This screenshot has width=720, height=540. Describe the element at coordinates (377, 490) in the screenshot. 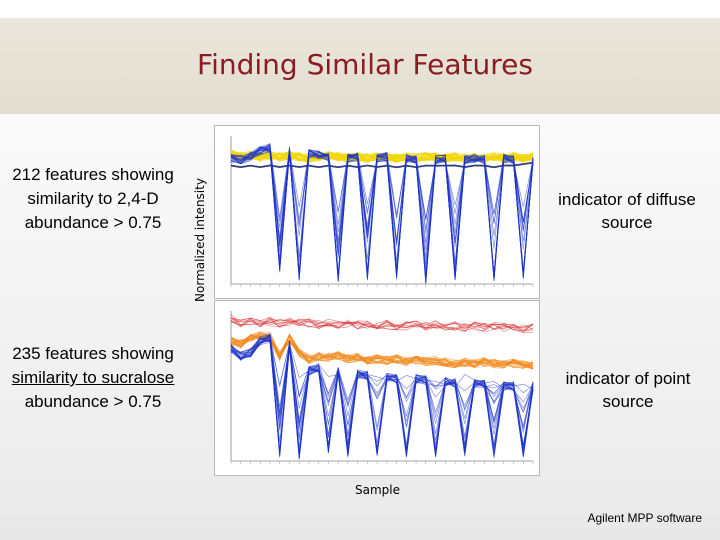

I see `x-axis-label: Sample` at that location.